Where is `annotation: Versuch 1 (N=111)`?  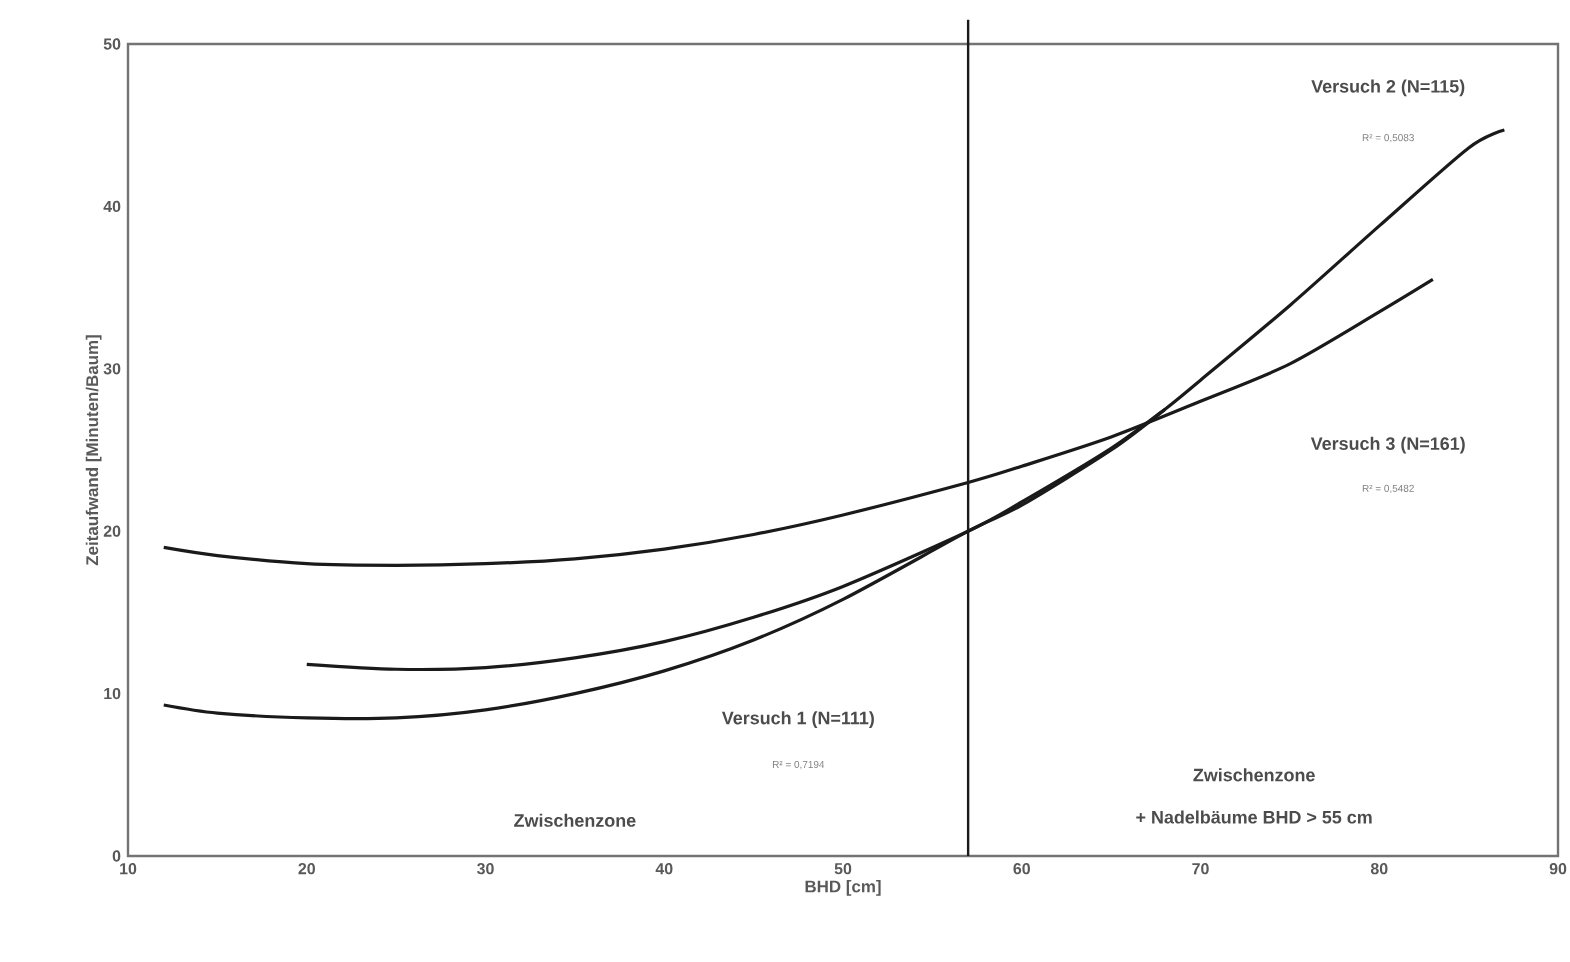 annotation: Versuch 1 (N=111) is located at coordinates (797, 719).